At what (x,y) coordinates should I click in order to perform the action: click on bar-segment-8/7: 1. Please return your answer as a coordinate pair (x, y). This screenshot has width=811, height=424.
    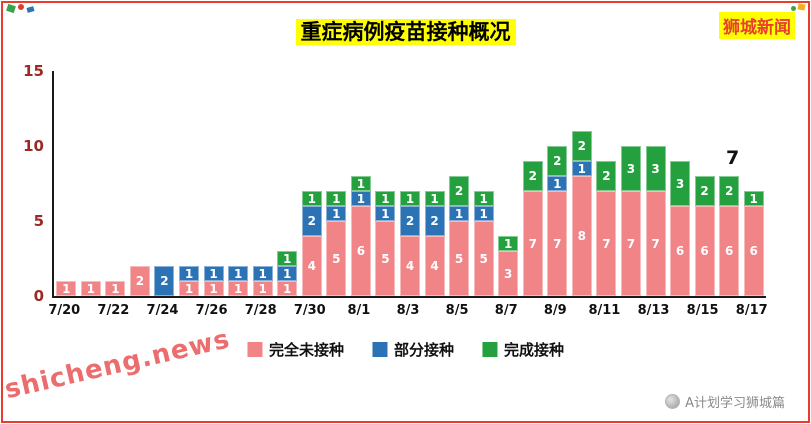
    Looking at the image, I should click on (508, 243).